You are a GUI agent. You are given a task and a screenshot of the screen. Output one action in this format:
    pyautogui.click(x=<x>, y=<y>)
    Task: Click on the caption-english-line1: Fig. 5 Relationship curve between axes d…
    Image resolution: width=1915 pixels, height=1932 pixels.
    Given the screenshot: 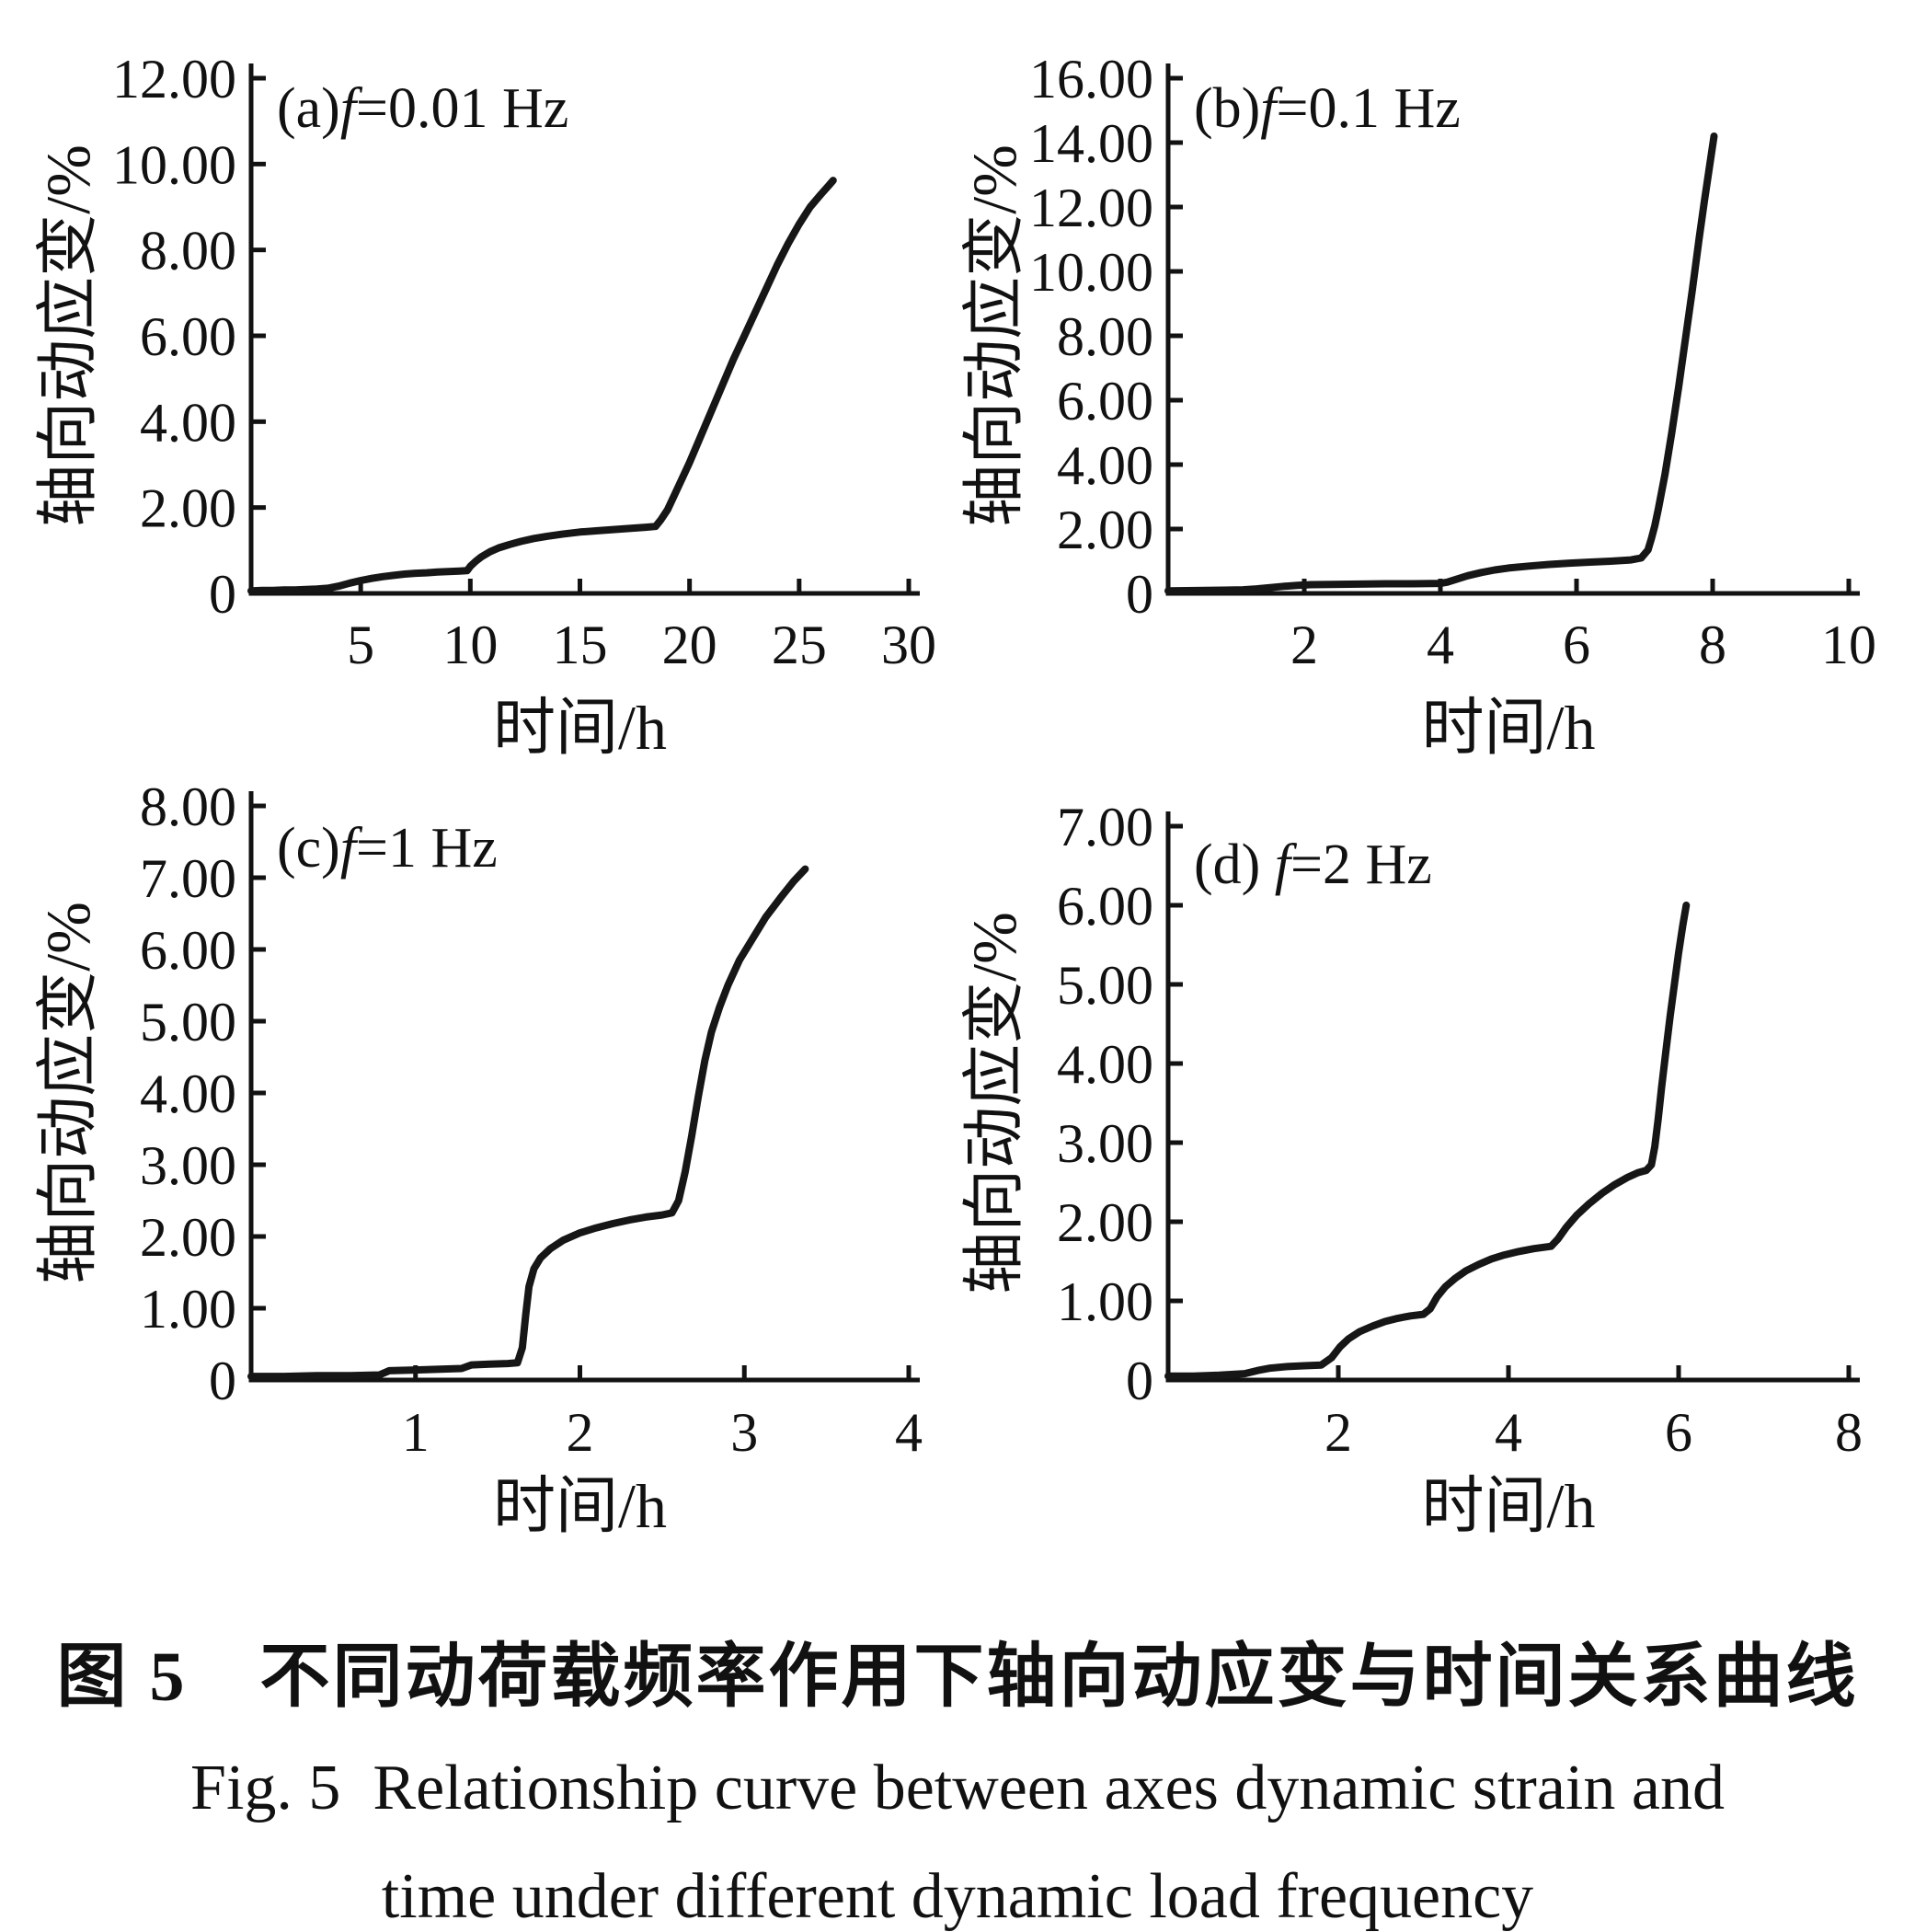 What is the action you would take?
    pyautogui.click(x=957, y=1788)
    